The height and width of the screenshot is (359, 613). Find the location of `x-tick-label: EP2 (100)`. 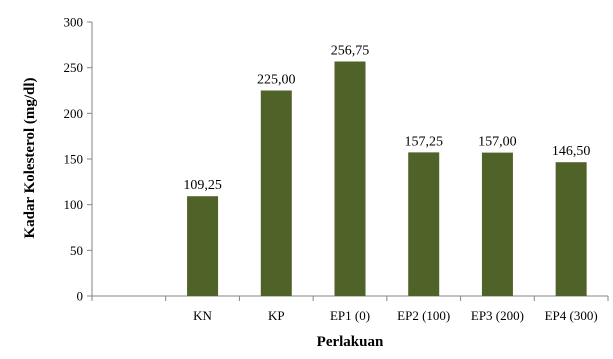

x-tick-label: EP2 (100) is located at coordinates (423, 315).